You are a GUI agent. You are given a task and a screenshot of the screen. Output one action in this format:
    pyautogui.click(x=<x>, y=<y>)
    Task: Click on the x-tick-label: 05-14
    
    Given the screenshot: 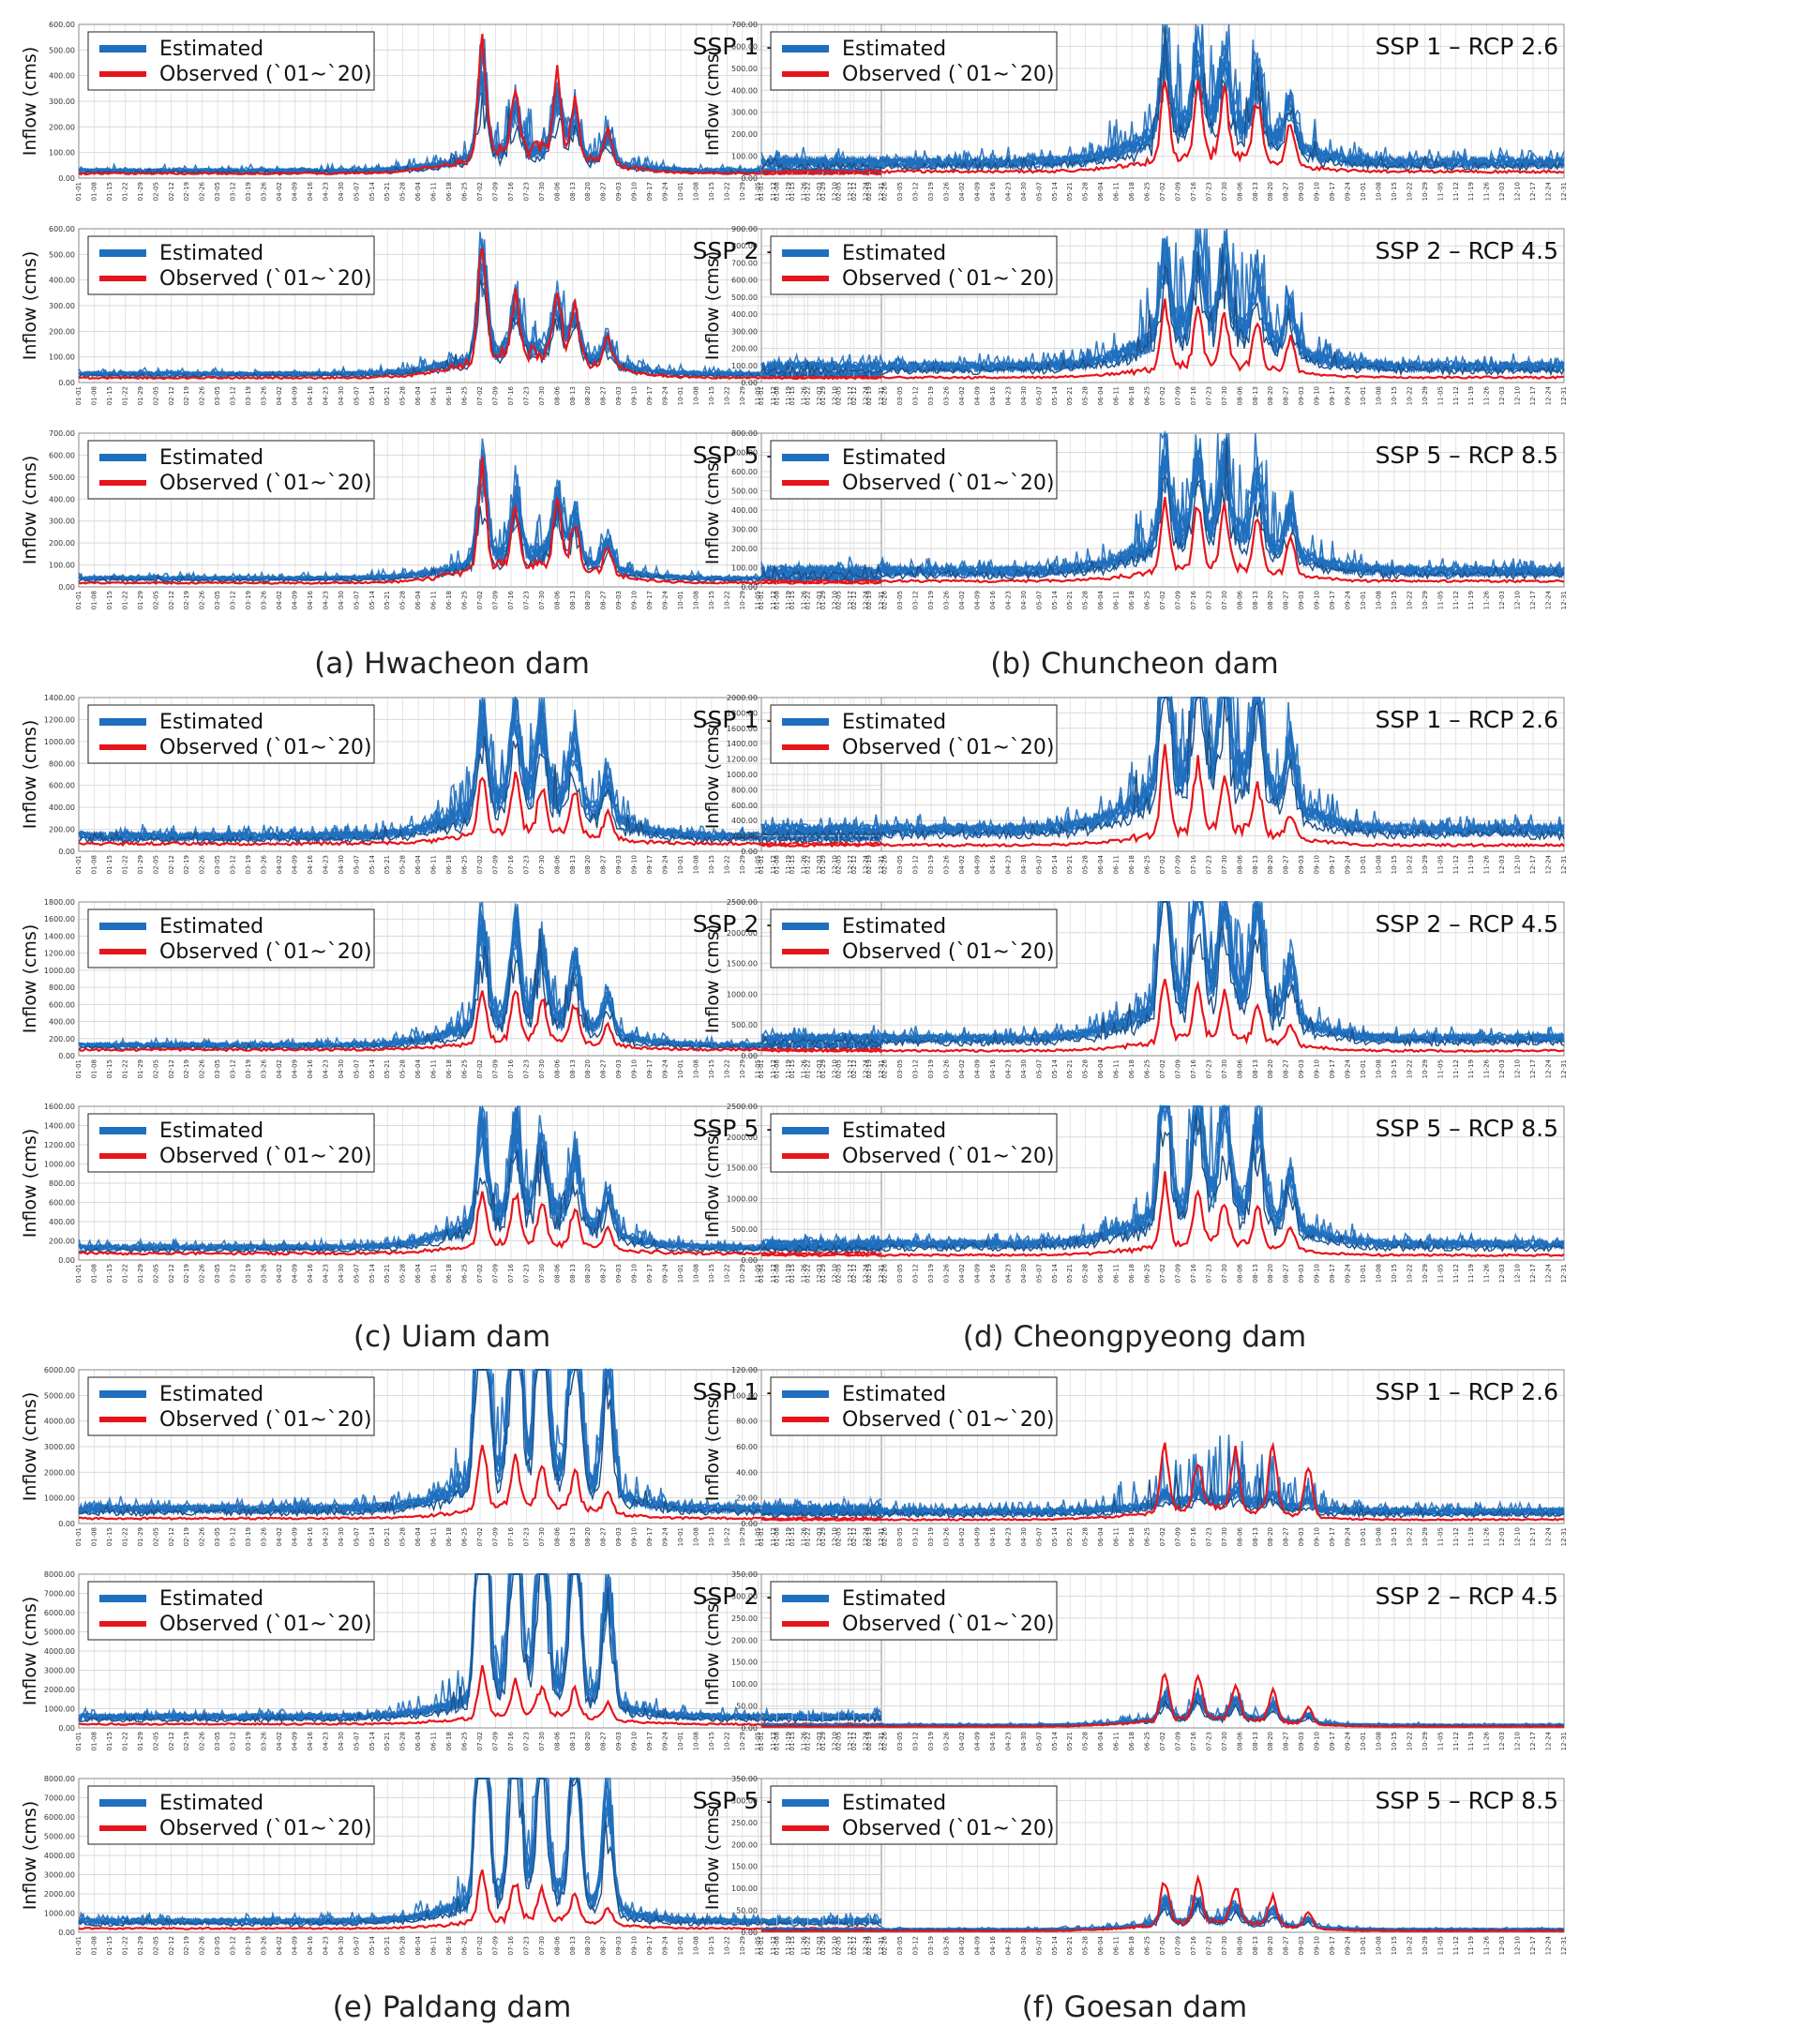 What is the action you would take?
    pyautogui.click(x=372, y=191)
    